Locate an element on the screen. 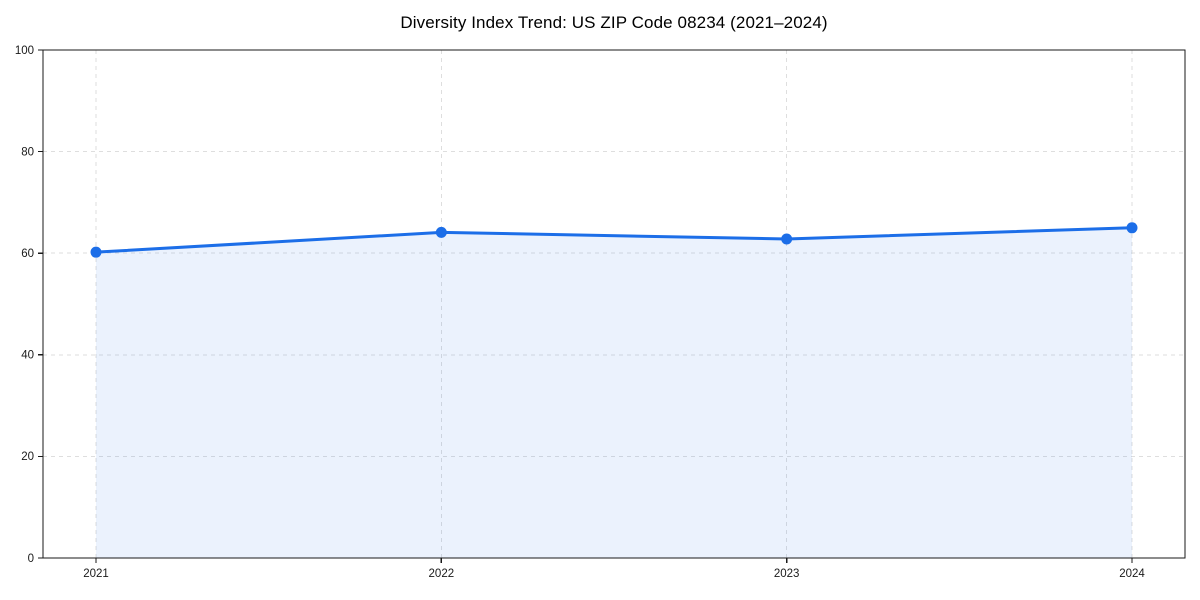 The width and height of the screenshot is (1200, 600). x-tick-label-2023: 2023 is located at coordinates (787, 574).